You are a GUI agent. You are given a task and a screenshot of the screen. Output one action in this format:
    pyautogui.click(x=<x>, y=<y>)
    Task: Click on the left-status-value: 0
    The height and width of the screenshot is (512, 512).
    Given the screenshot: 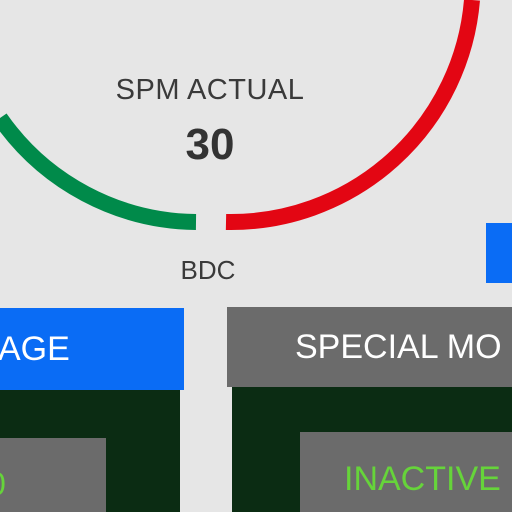 What is the action you would take?
    pyautogui.click(x=3, y=484)
    